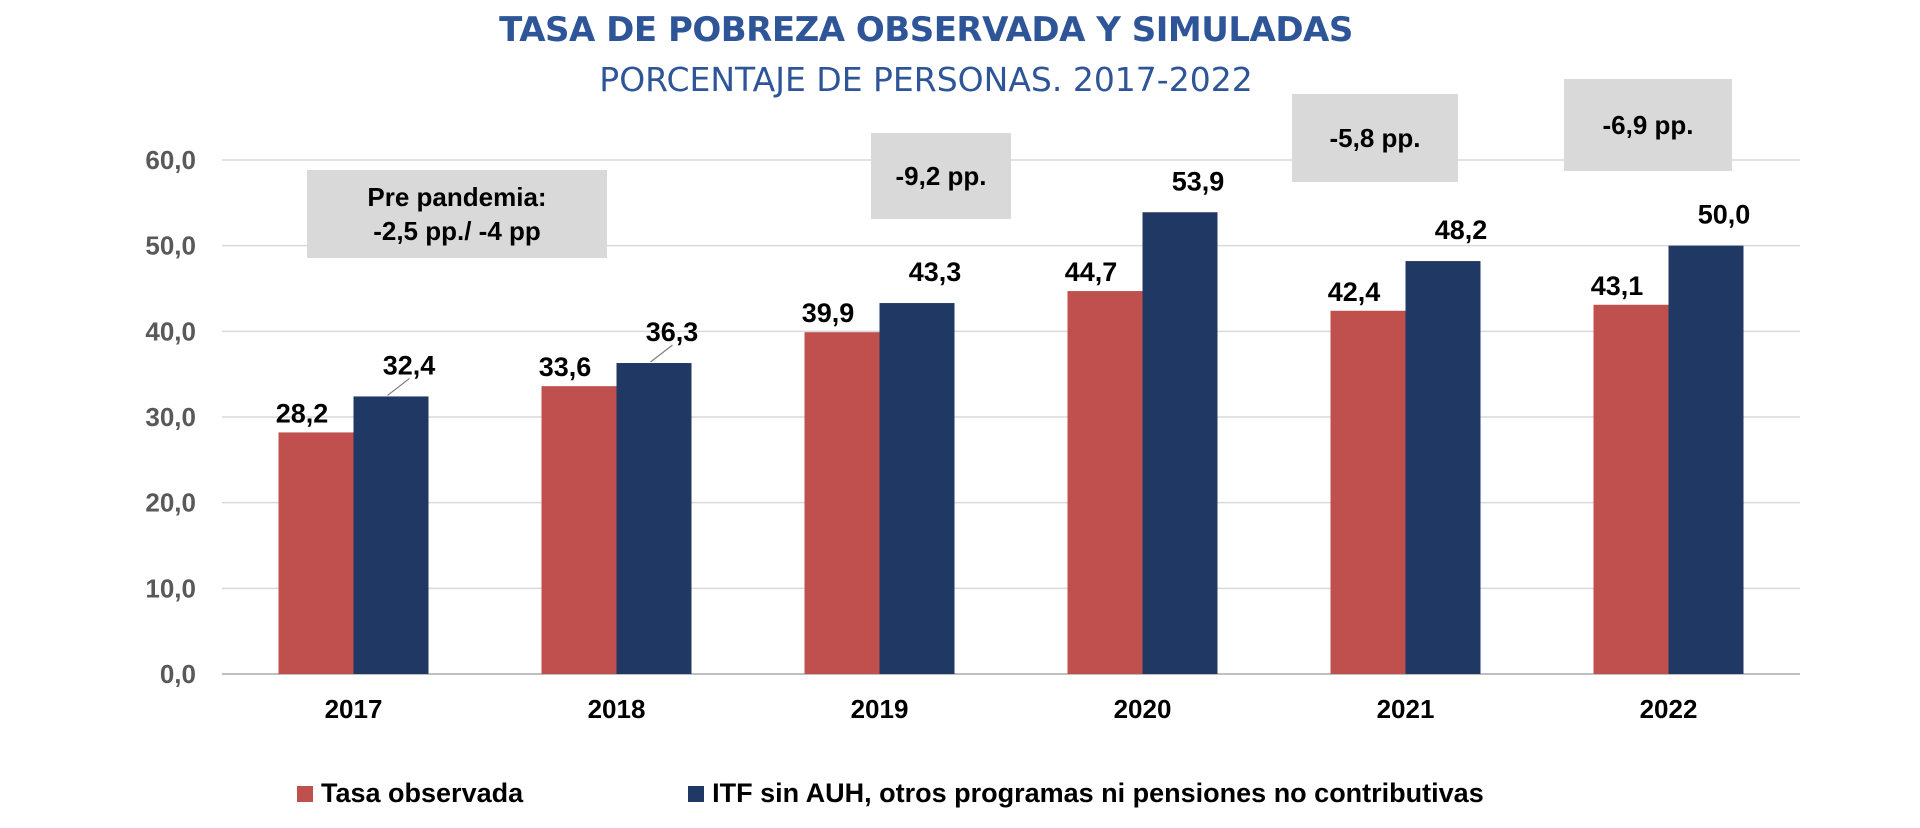  What do you see at coordinates (1091, 272) in the screenshot?
I see `data-label: 44,7` at bounding box center [1091, 272].